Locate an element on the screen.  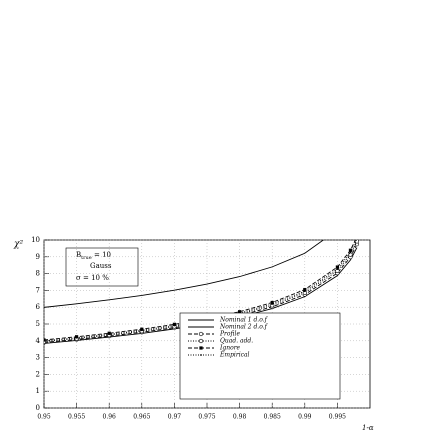
series-line is located at coordinates (184, 274).